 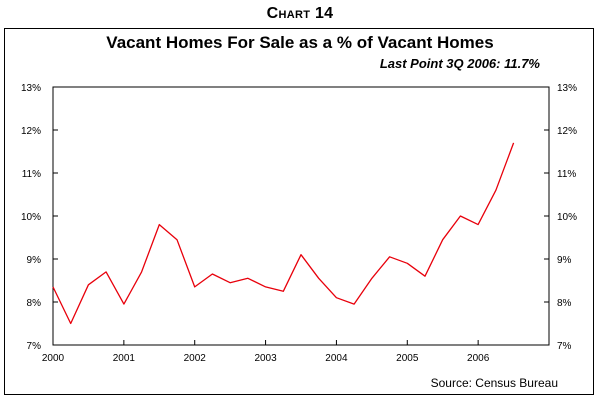 I want to click on y-tick-label-right: 10%, so click(x=567, y=217).